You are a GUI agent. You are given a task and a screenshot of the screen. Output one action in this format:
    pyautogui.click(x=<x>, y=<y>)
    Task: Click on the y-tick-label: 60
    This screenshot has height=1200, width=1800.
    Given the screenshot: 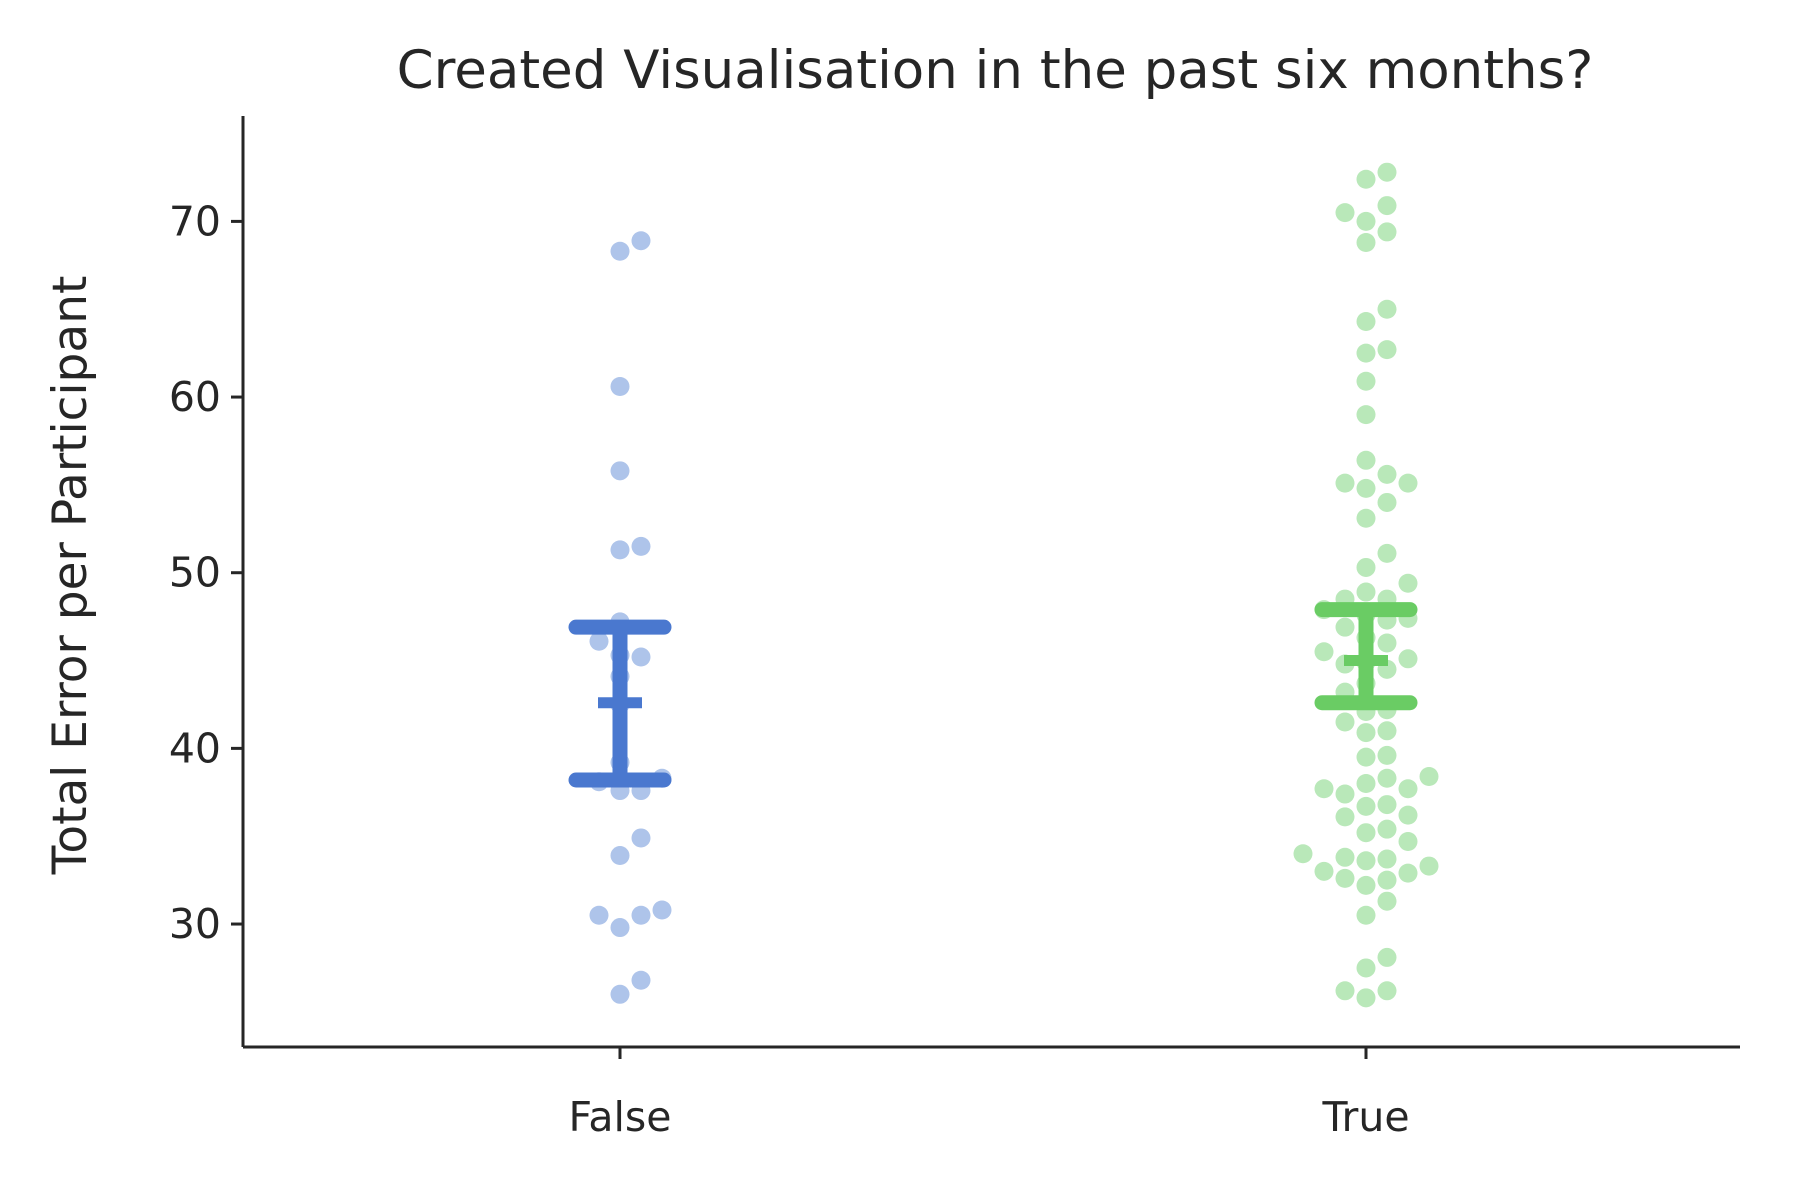 What is the action you would take?
    pyautogui.click(x=195, y=397)
    